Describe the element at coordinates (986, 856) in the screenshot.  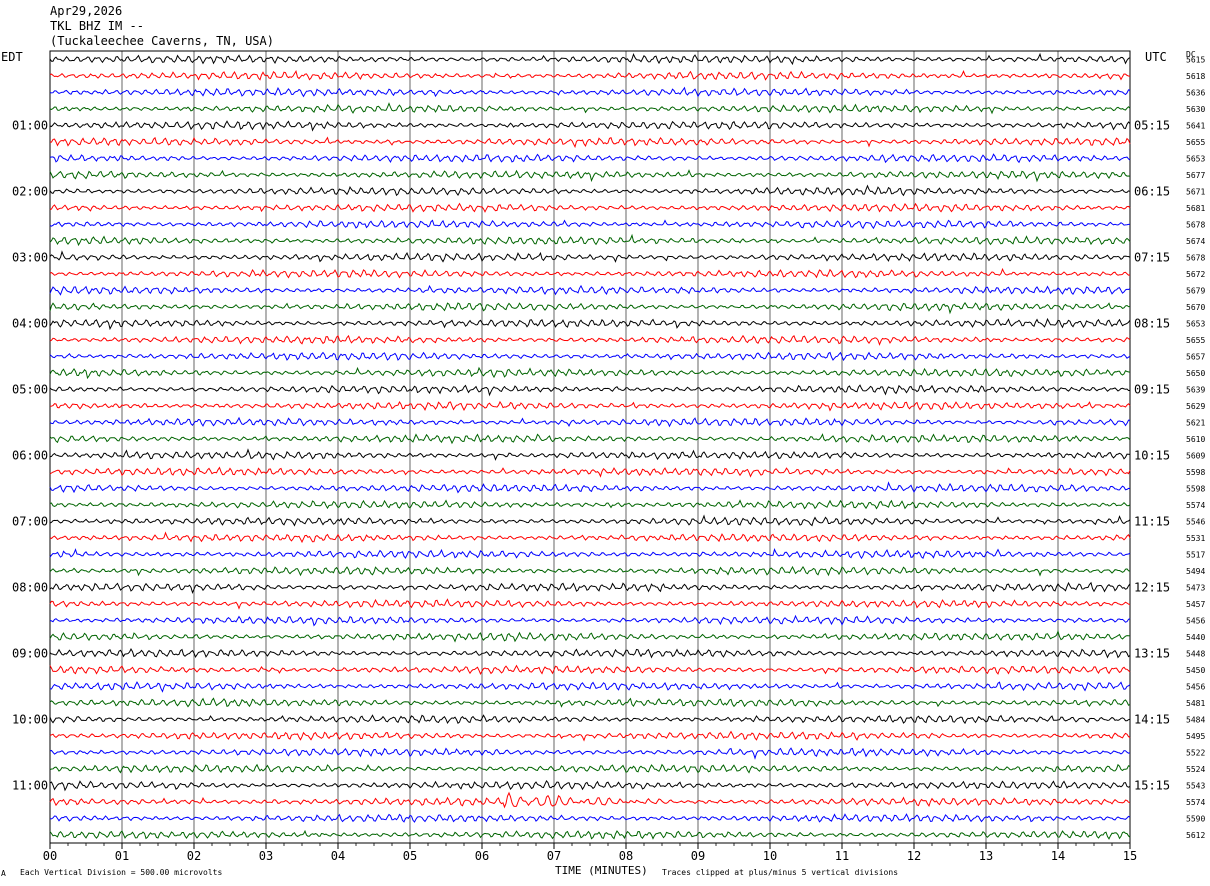
I see `x-tick-label: 13` at that location.